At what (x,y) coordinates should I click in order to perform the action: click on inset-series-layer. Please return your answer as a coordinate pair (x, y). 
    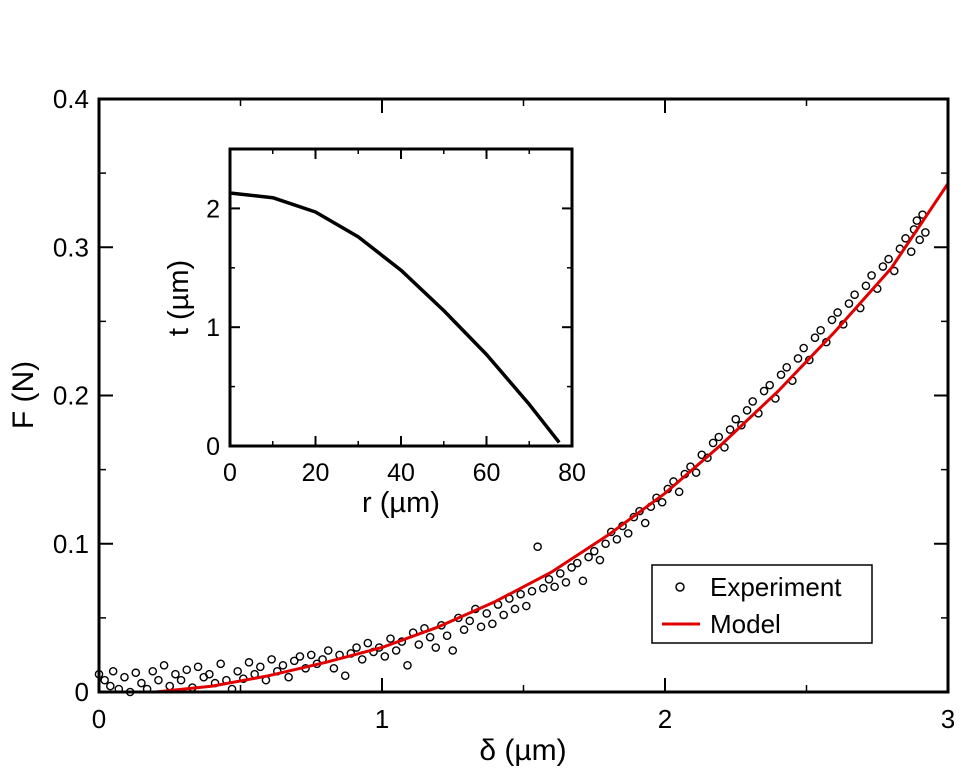
    Looking at the image, I should click on (395, 317).